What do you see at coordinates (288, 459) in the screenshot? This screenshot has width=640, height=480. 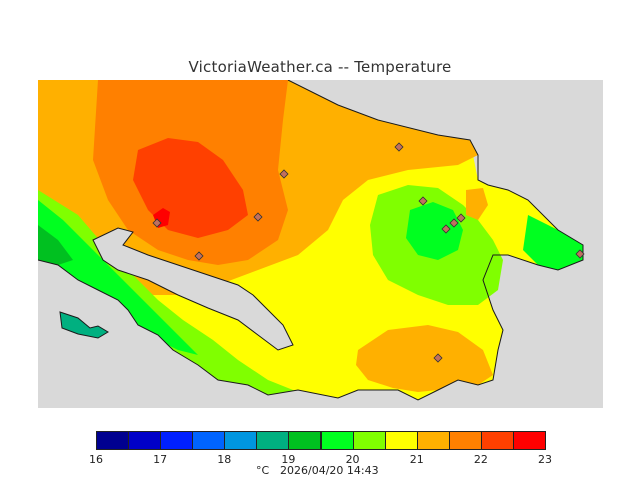 I see `colorbar-tick-label: 19` at bounding box center [288, 459].